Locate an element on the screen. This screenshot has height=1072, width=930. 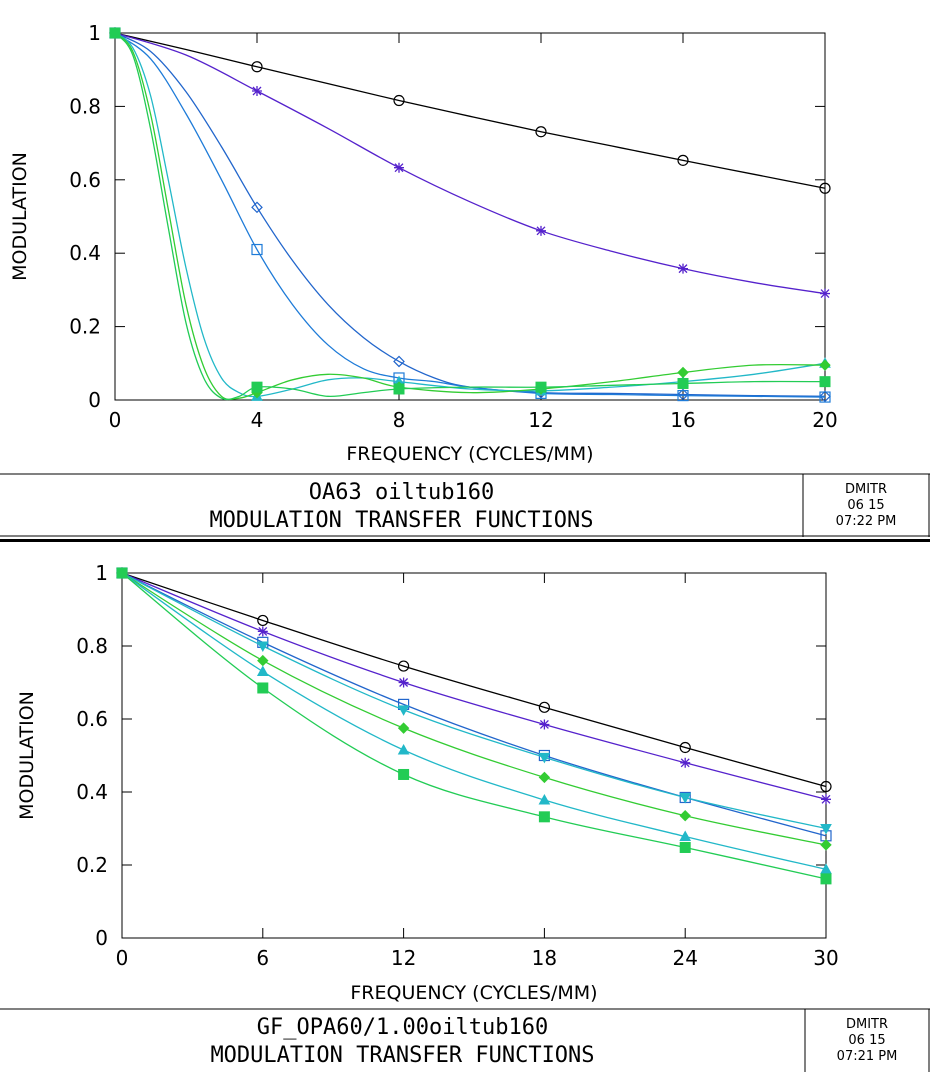
stamp-line: 06 15 is located at coordinates (865, 505).